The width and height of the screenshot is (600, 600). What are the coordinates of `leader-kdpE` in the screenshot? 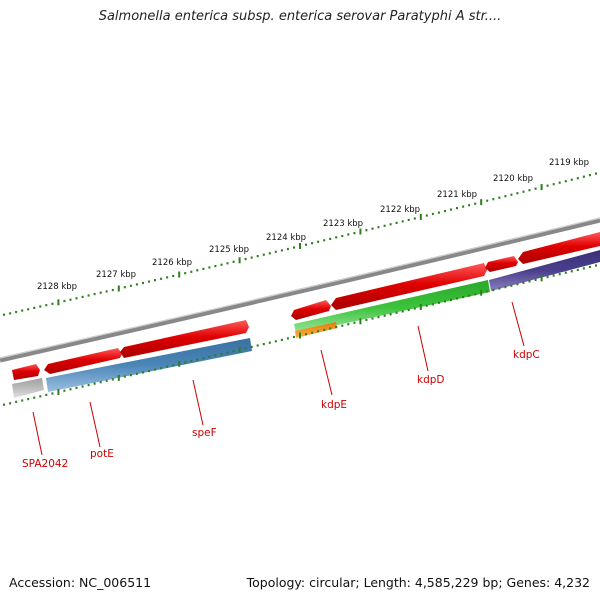 It's located at (326, 372).